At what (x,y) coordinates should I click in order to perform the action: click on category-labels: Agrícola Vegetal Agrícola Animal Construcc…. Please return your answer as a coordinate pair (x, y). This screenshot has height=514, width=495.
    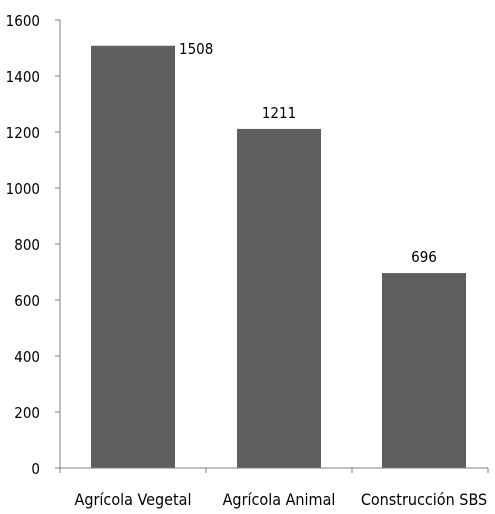
    Looking at the image, I should click on (281, 499).